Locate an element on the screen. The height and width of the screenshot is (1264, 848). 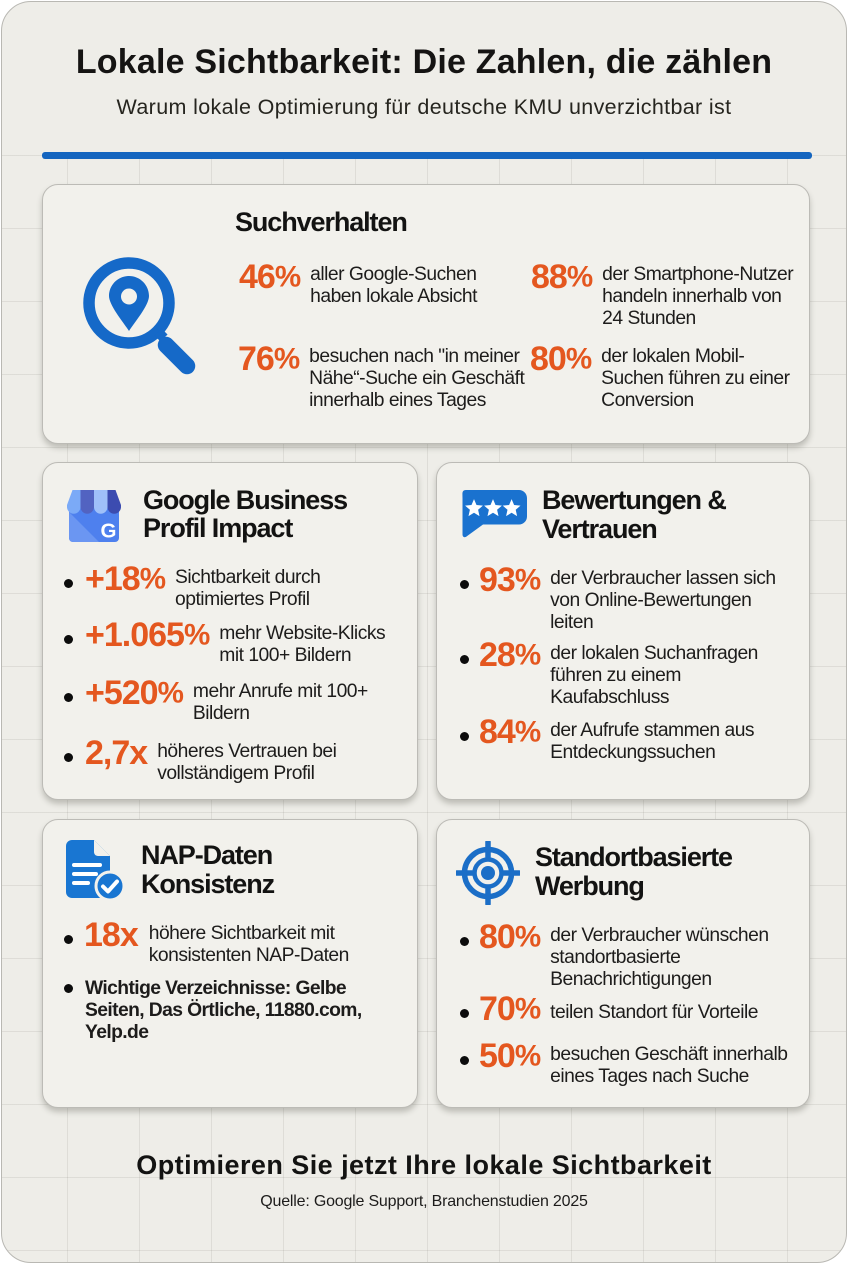
svg-text: G is located at coordinates (109, 531).